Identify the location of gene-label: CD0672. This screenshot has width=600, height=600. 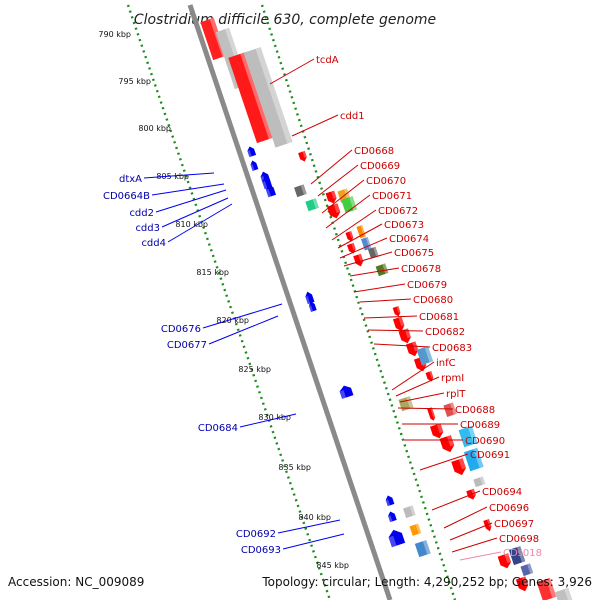
(398, 211).